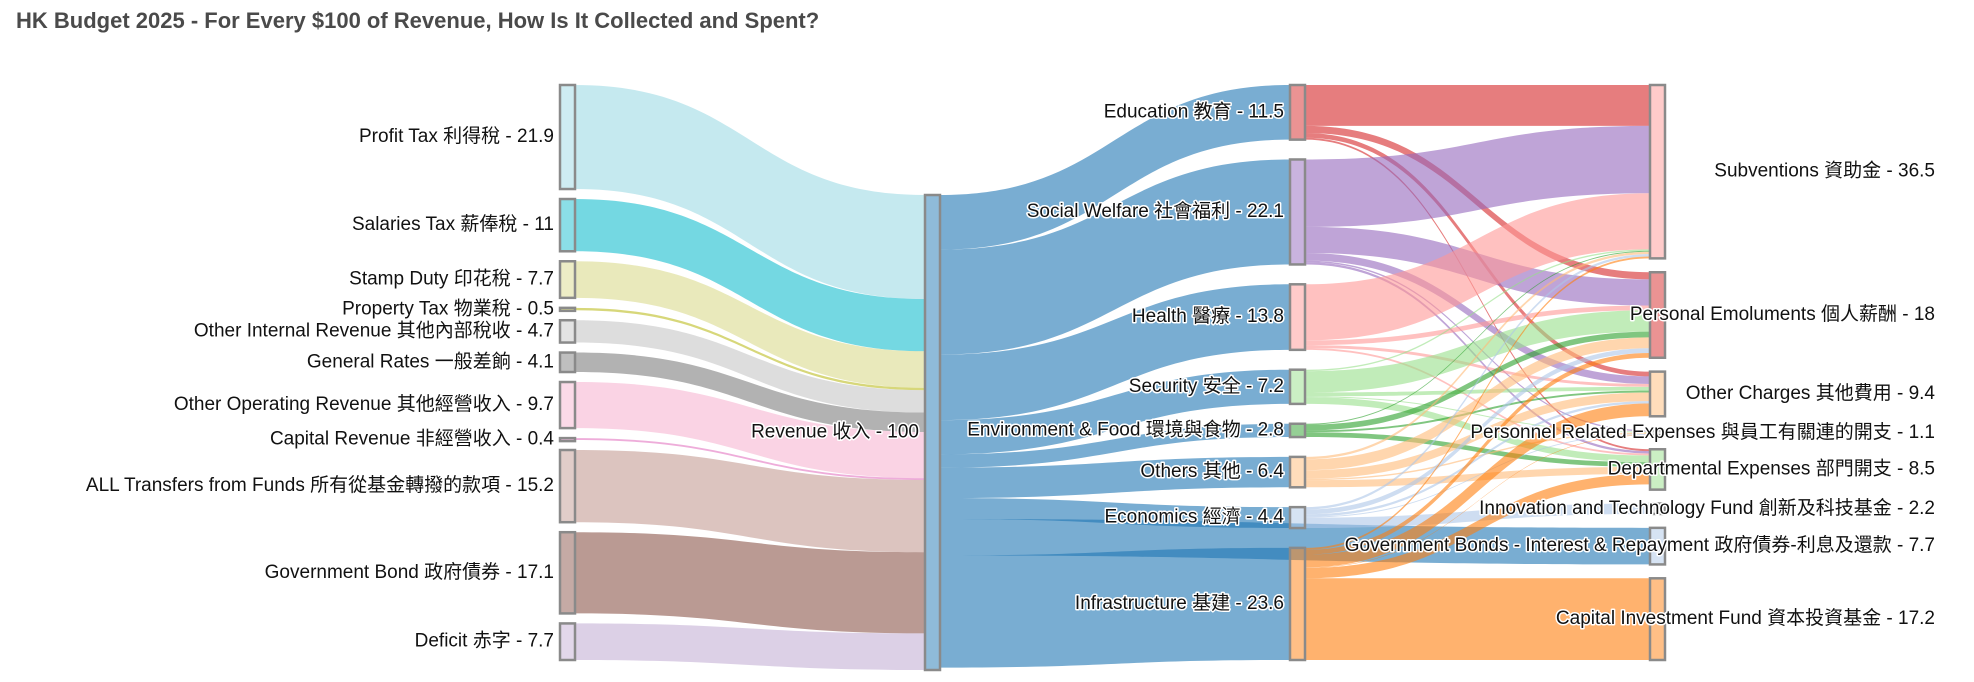 This screenshot has width=1974, height=682. Describe the element at coordinates (1115, 352) in the screenshot. I see `link-revenue-to-health` at that location.